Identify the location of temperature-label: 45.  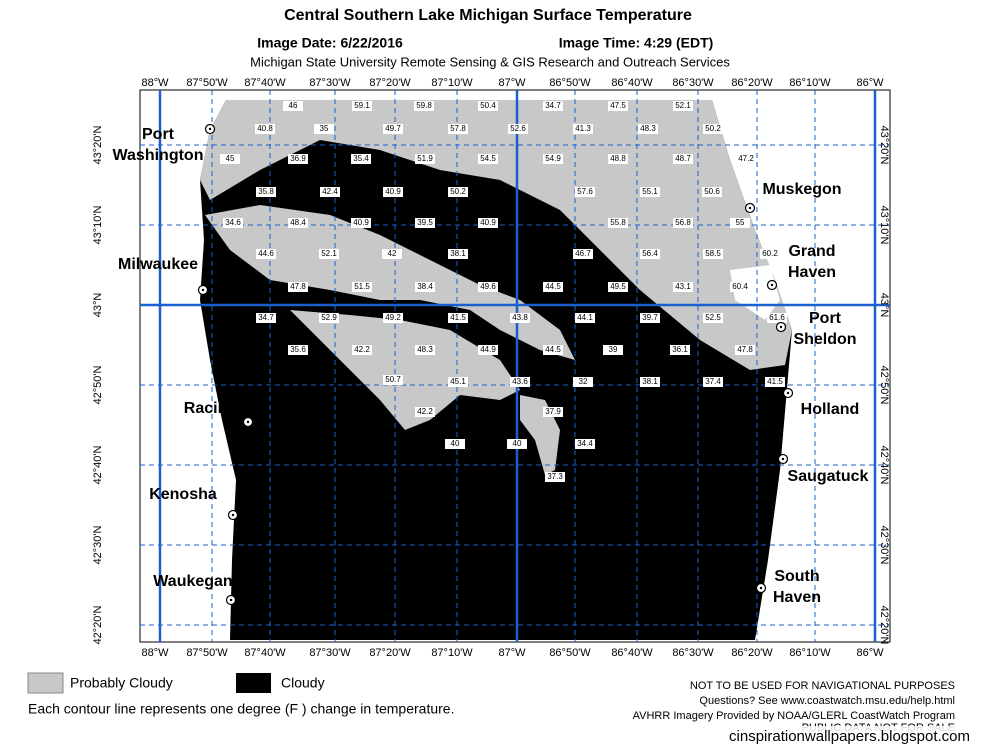
(230, 158).